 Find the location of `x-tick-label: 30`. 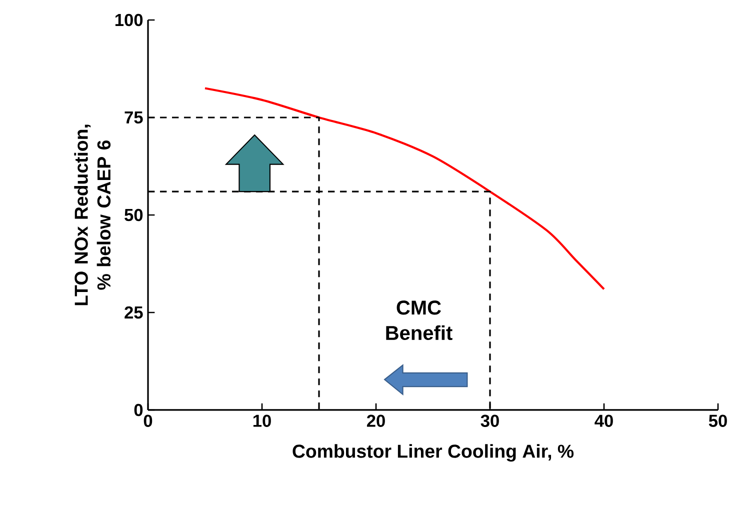

x-tick-label: 30 is located at coordinates (489, 420).